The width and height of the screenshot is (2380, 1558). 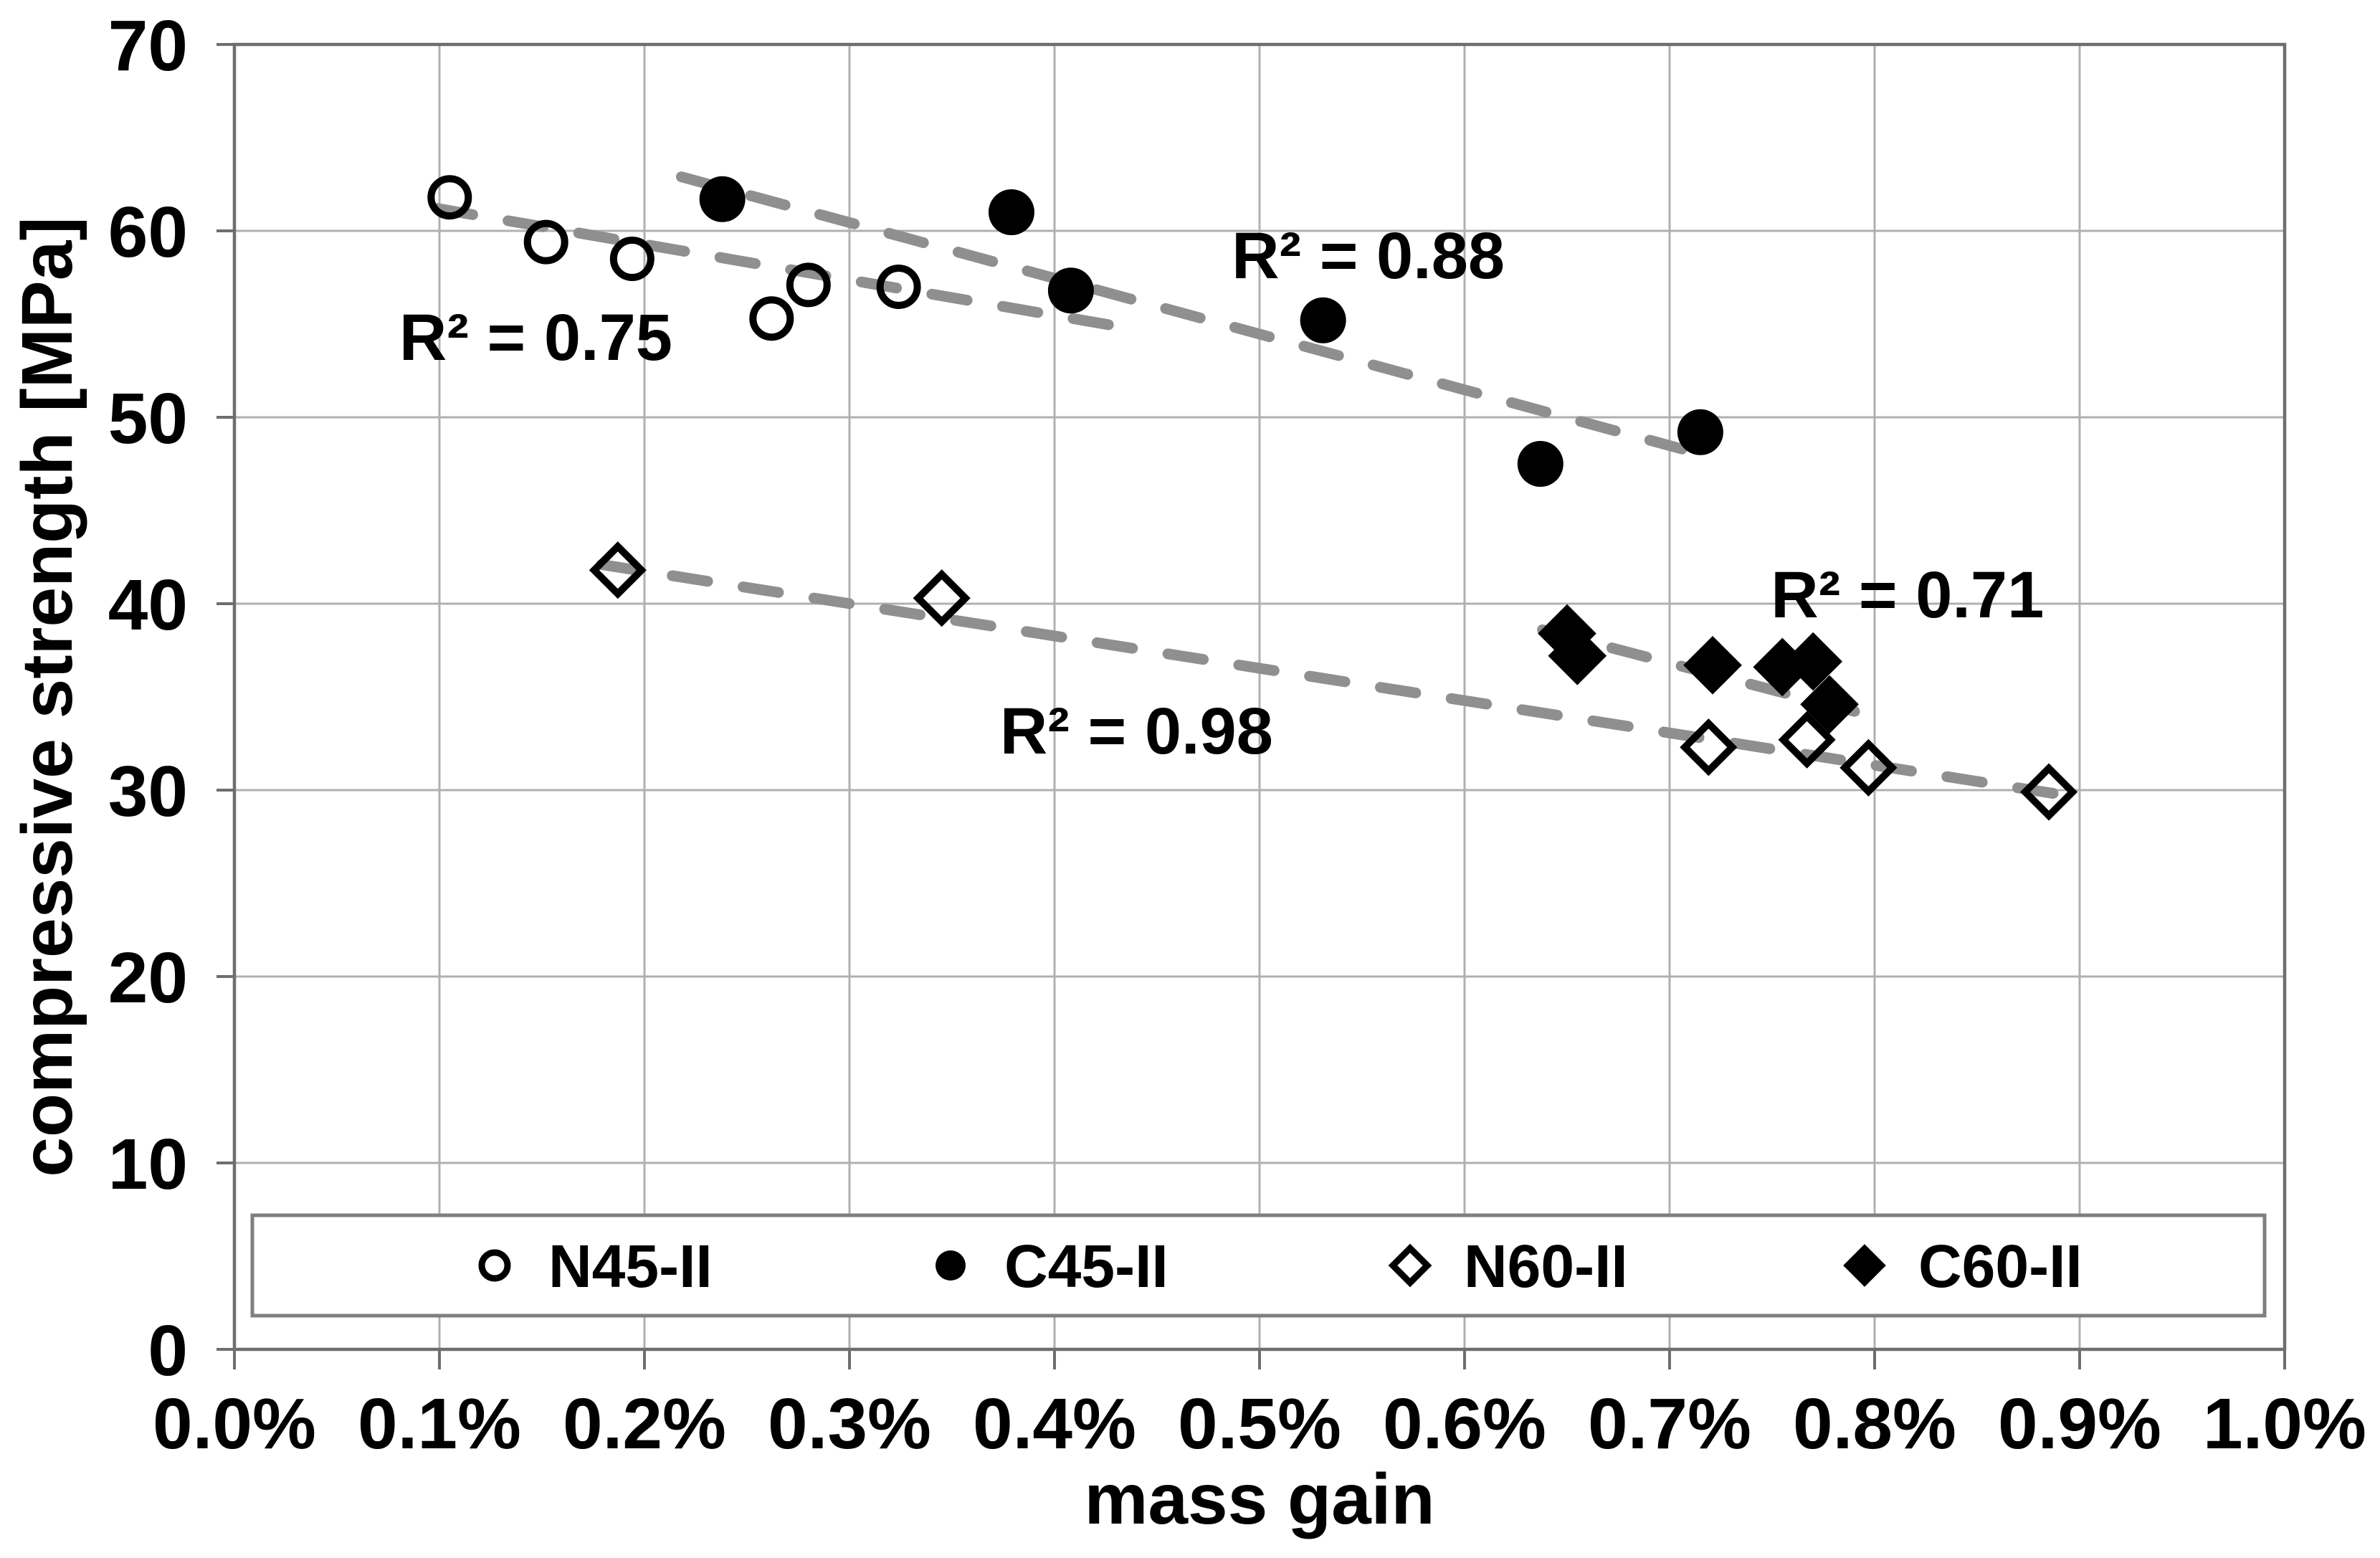 I want to click on legend-entry-N60-II: N60-II, so click(x=1508, y=1266).